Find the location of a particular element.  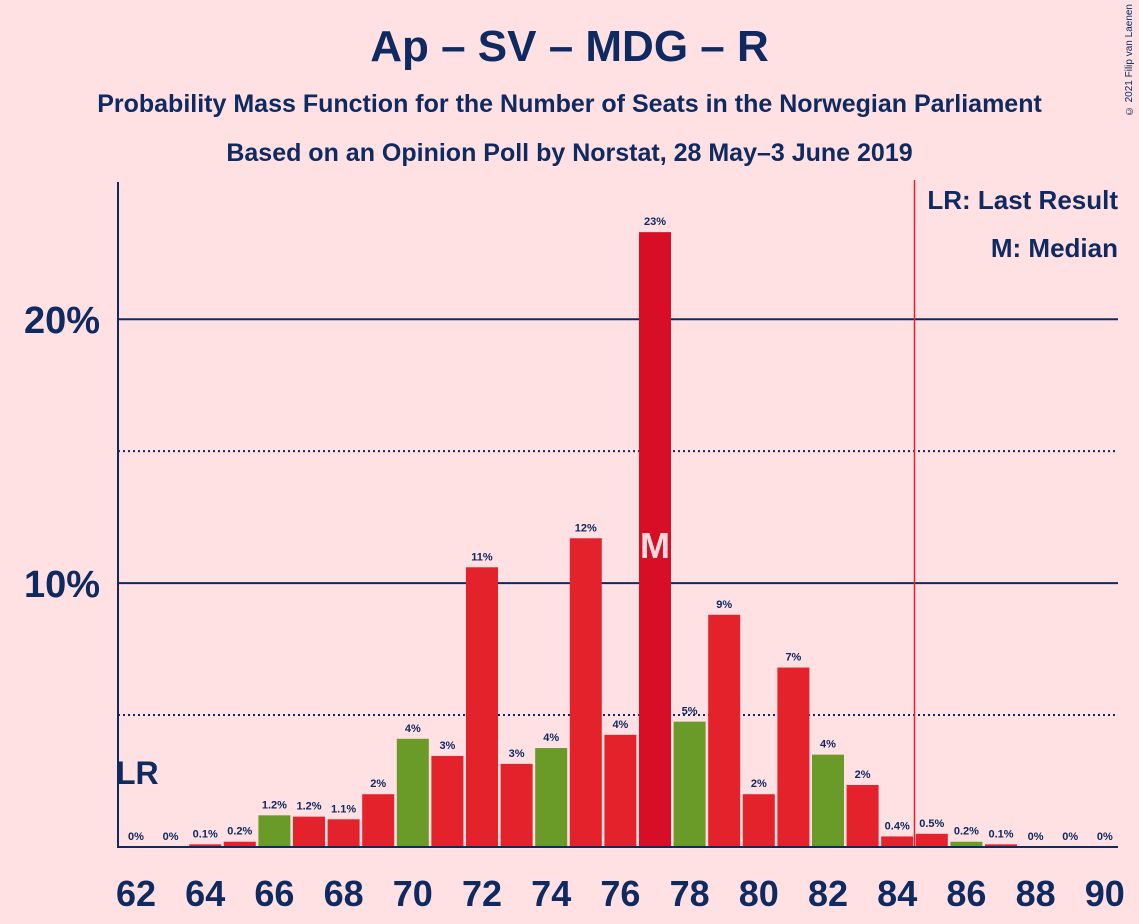

x-tick-label: 68 is located at coordinates (344, 893).